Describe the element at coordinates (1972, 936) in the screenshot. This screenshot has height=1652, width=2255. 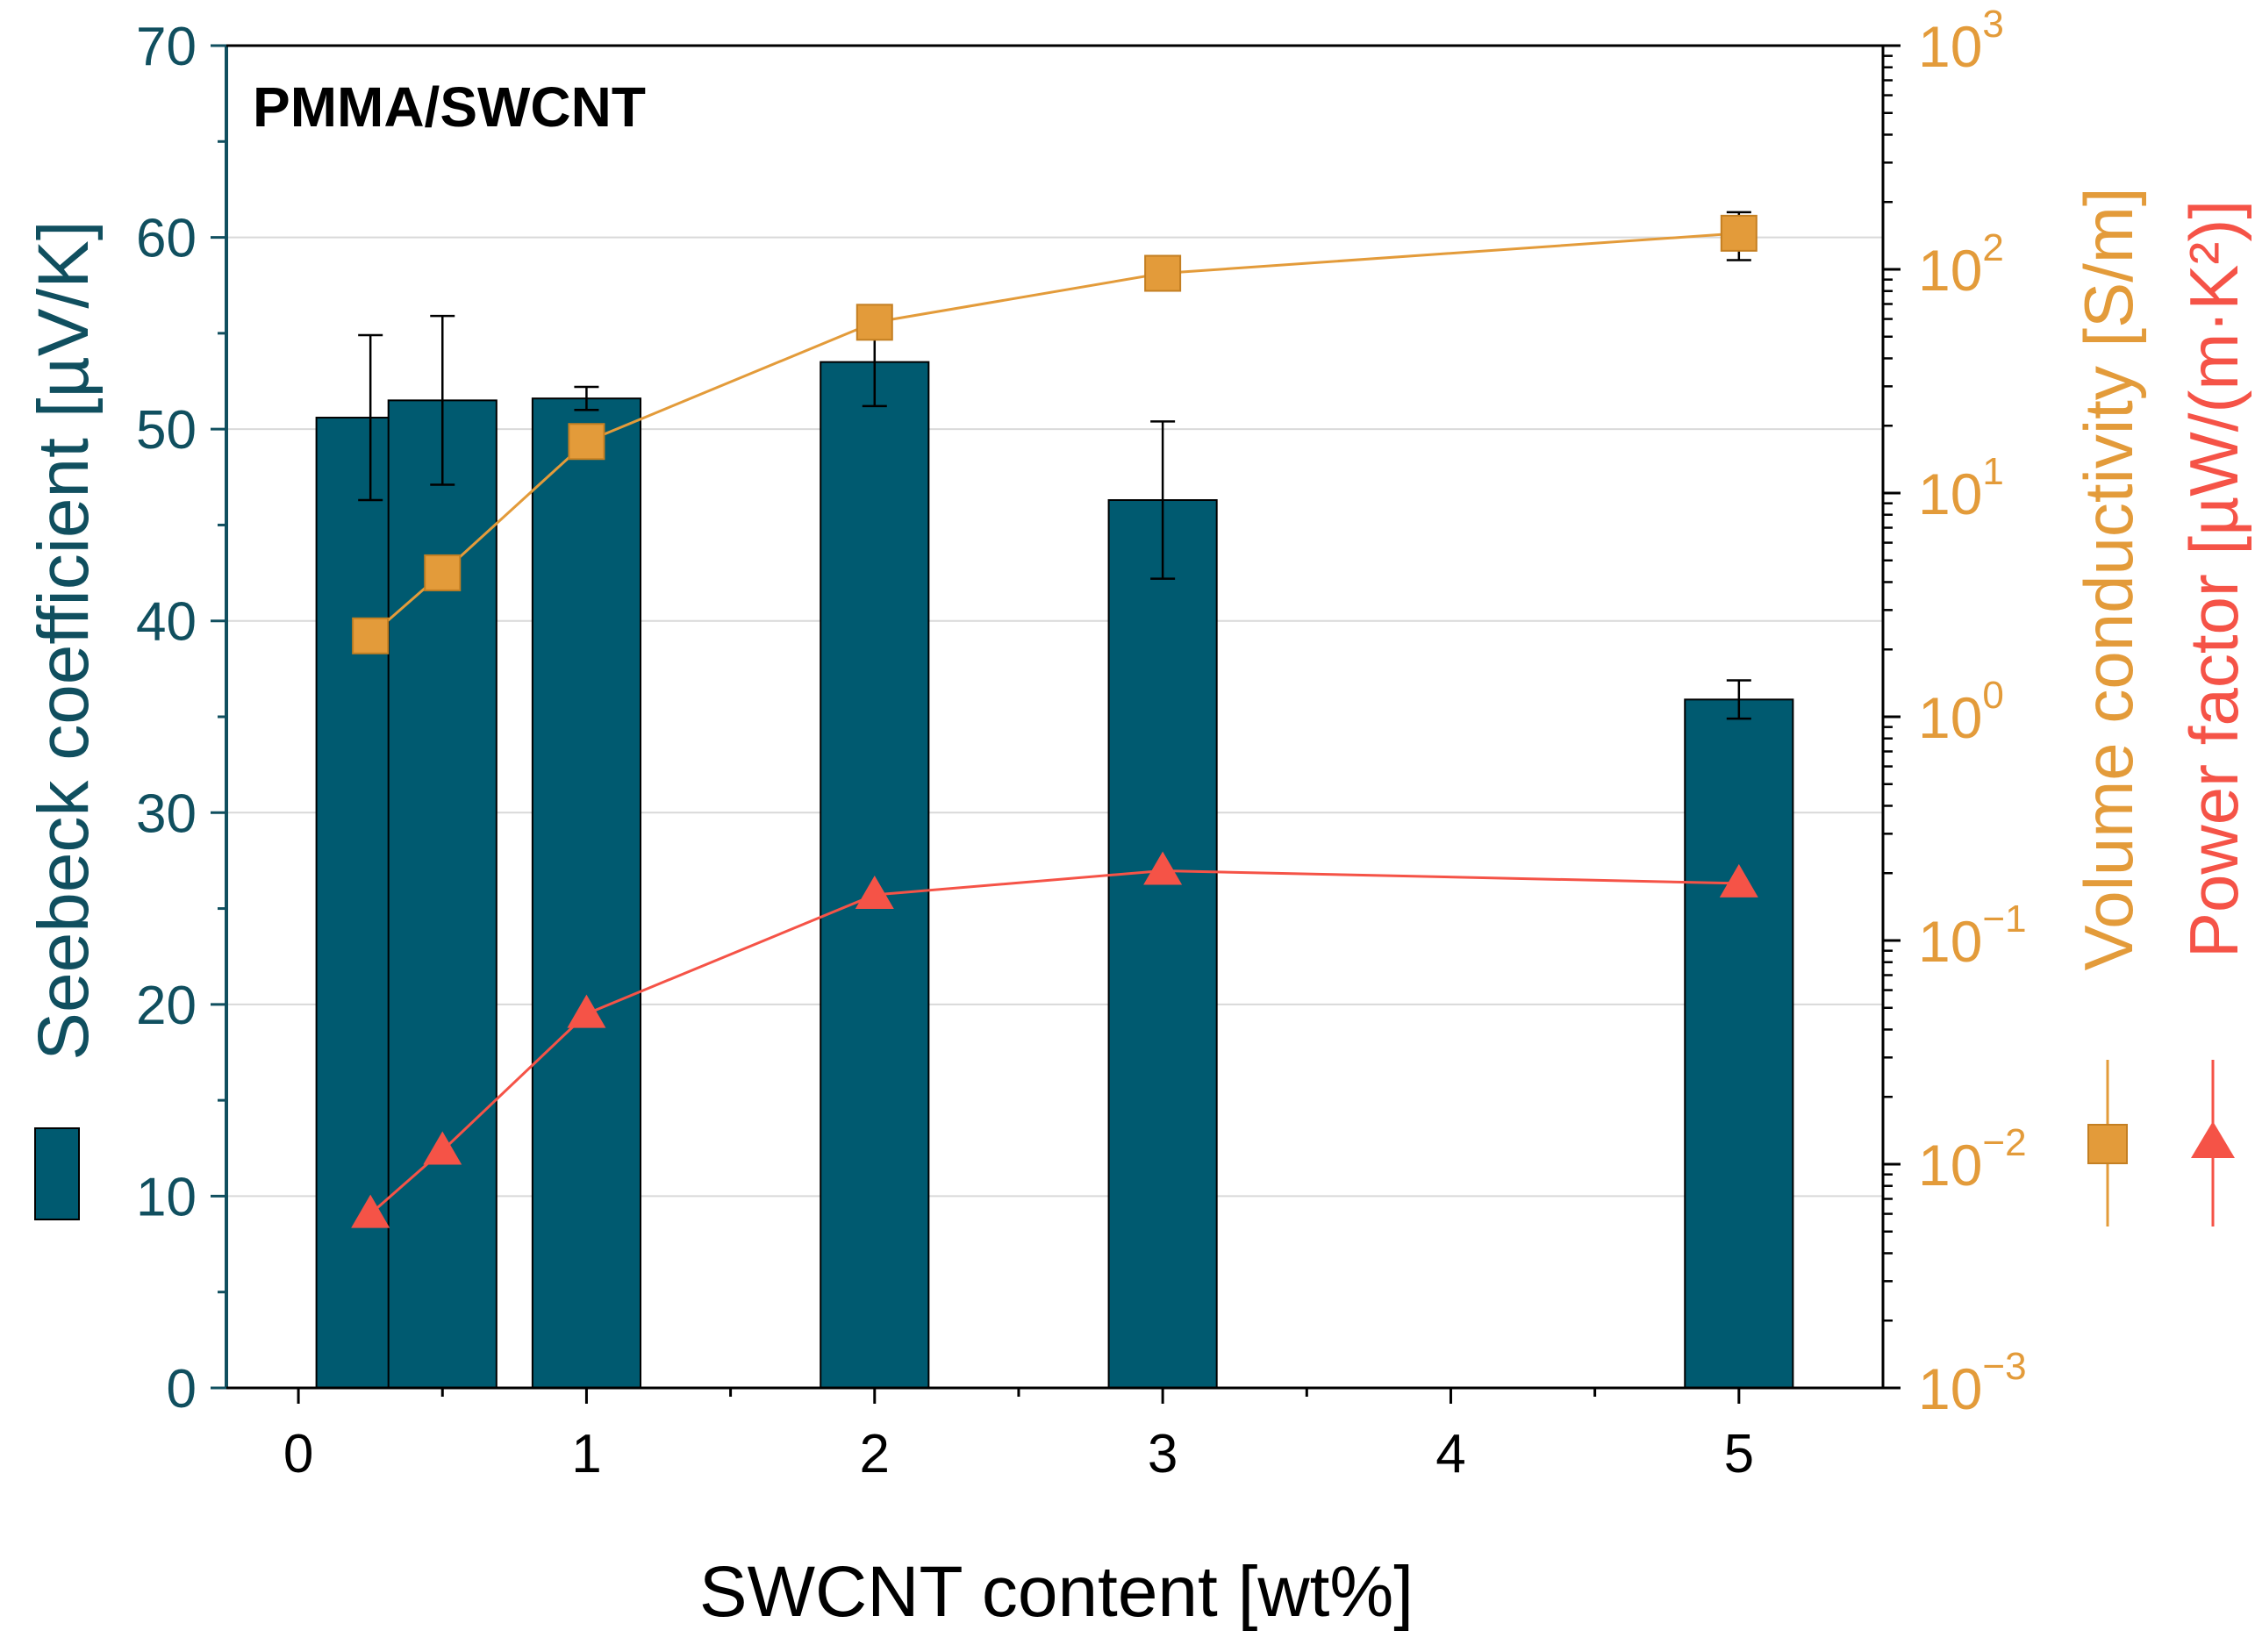
I see `right-tick-label: 10⁻¹` at that location.